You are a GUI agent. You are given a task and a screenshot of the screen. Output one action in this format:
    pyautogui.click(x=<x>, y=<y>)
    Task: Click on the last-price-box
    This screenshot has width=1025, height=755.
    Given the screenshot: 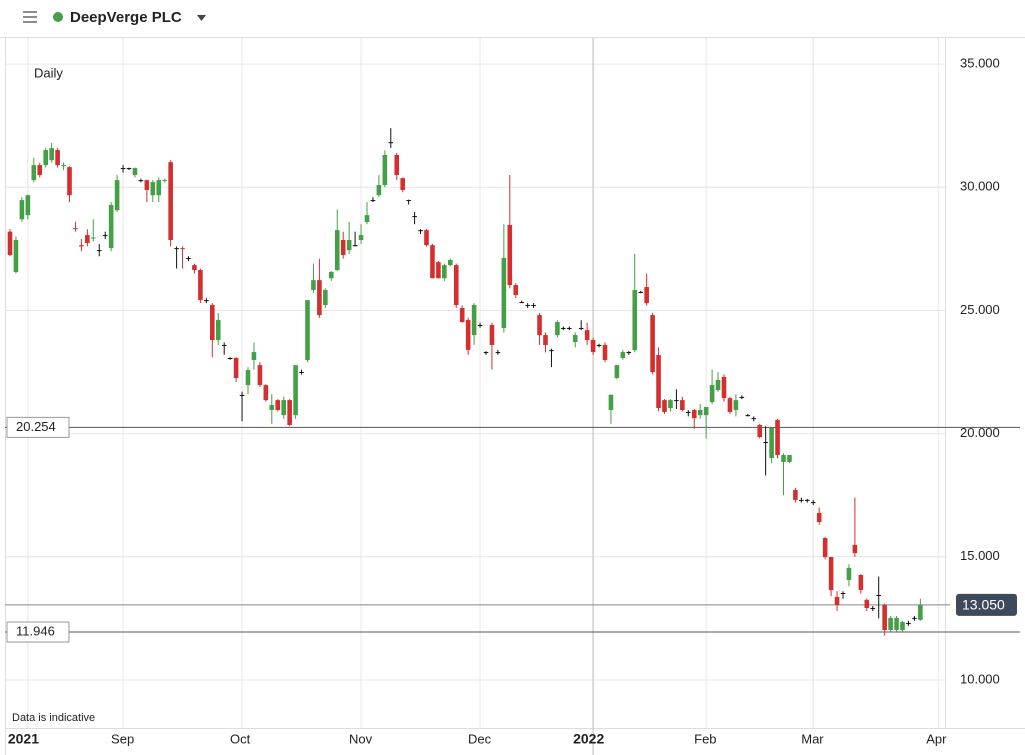 What is the action you would take?
    pyautogui.click(x=986, y=604)
    